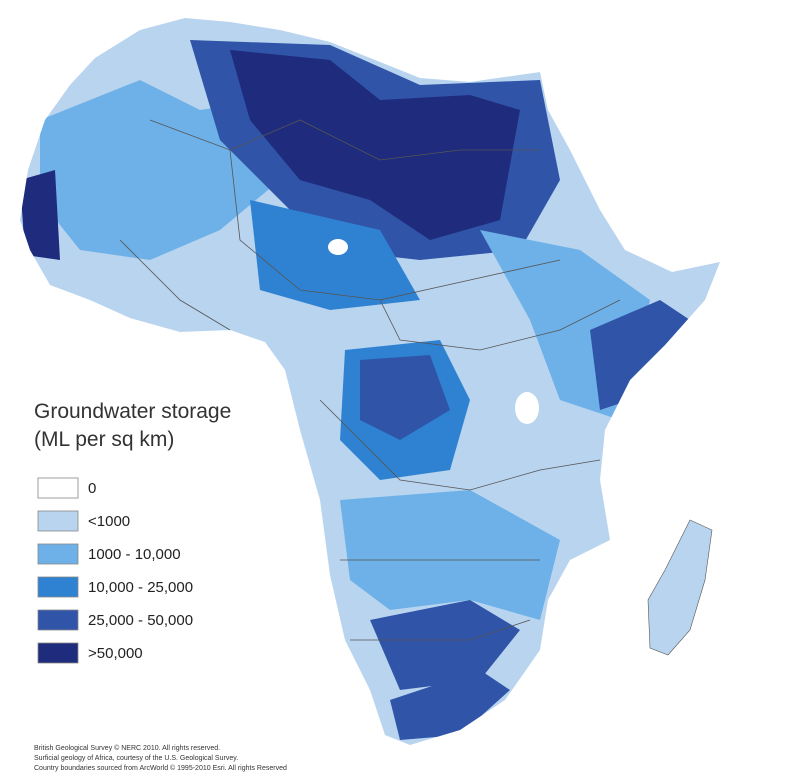 Image resolution: width=794 pixels, height=781 pixels. Describe the element at coordinates (134, 554) in the screenshot. I see `legend-label: 1000 - 10,000` at that location.